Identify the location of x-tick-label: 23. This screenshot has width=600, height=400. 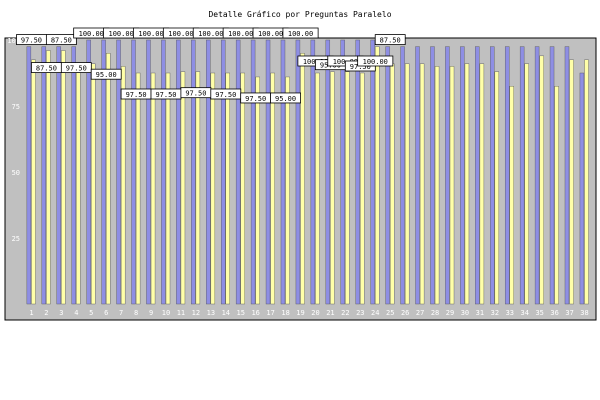
(360, 313).